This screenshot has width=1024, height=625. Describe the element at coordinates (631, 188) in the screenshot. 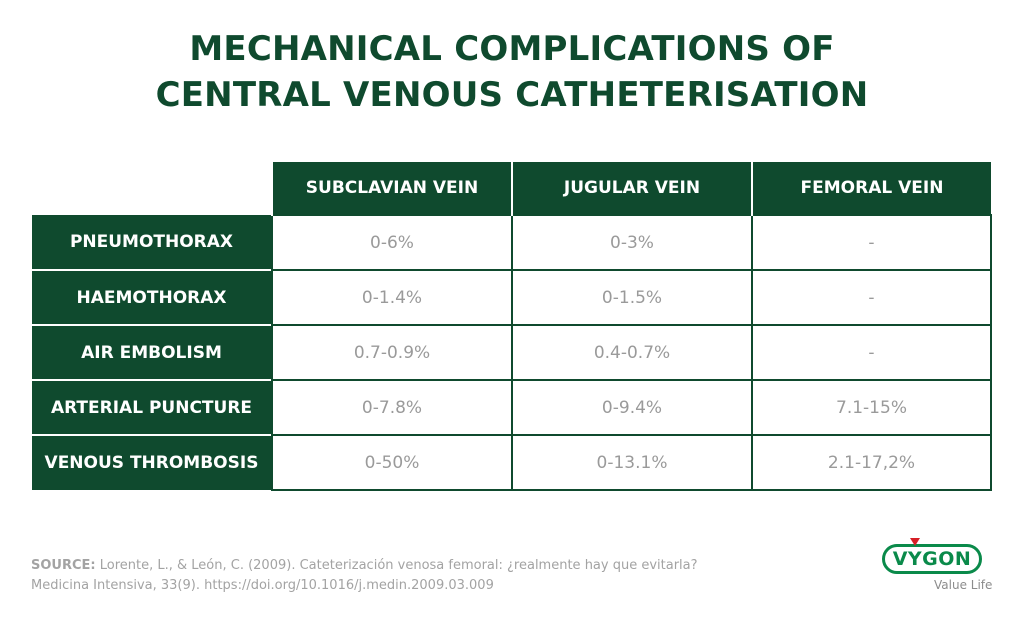

I see `column-header-jugular: JUGULAR VEIN` at that location.